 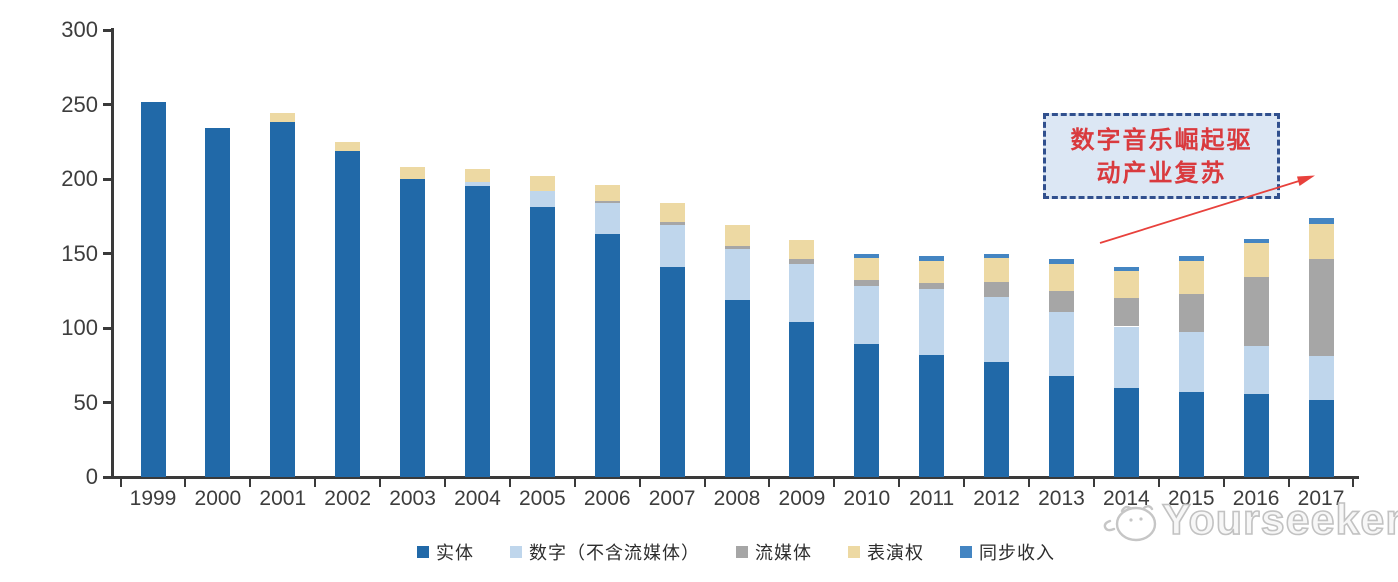 I want to click on y-tick-label: 100, so click(x=79, y=327).